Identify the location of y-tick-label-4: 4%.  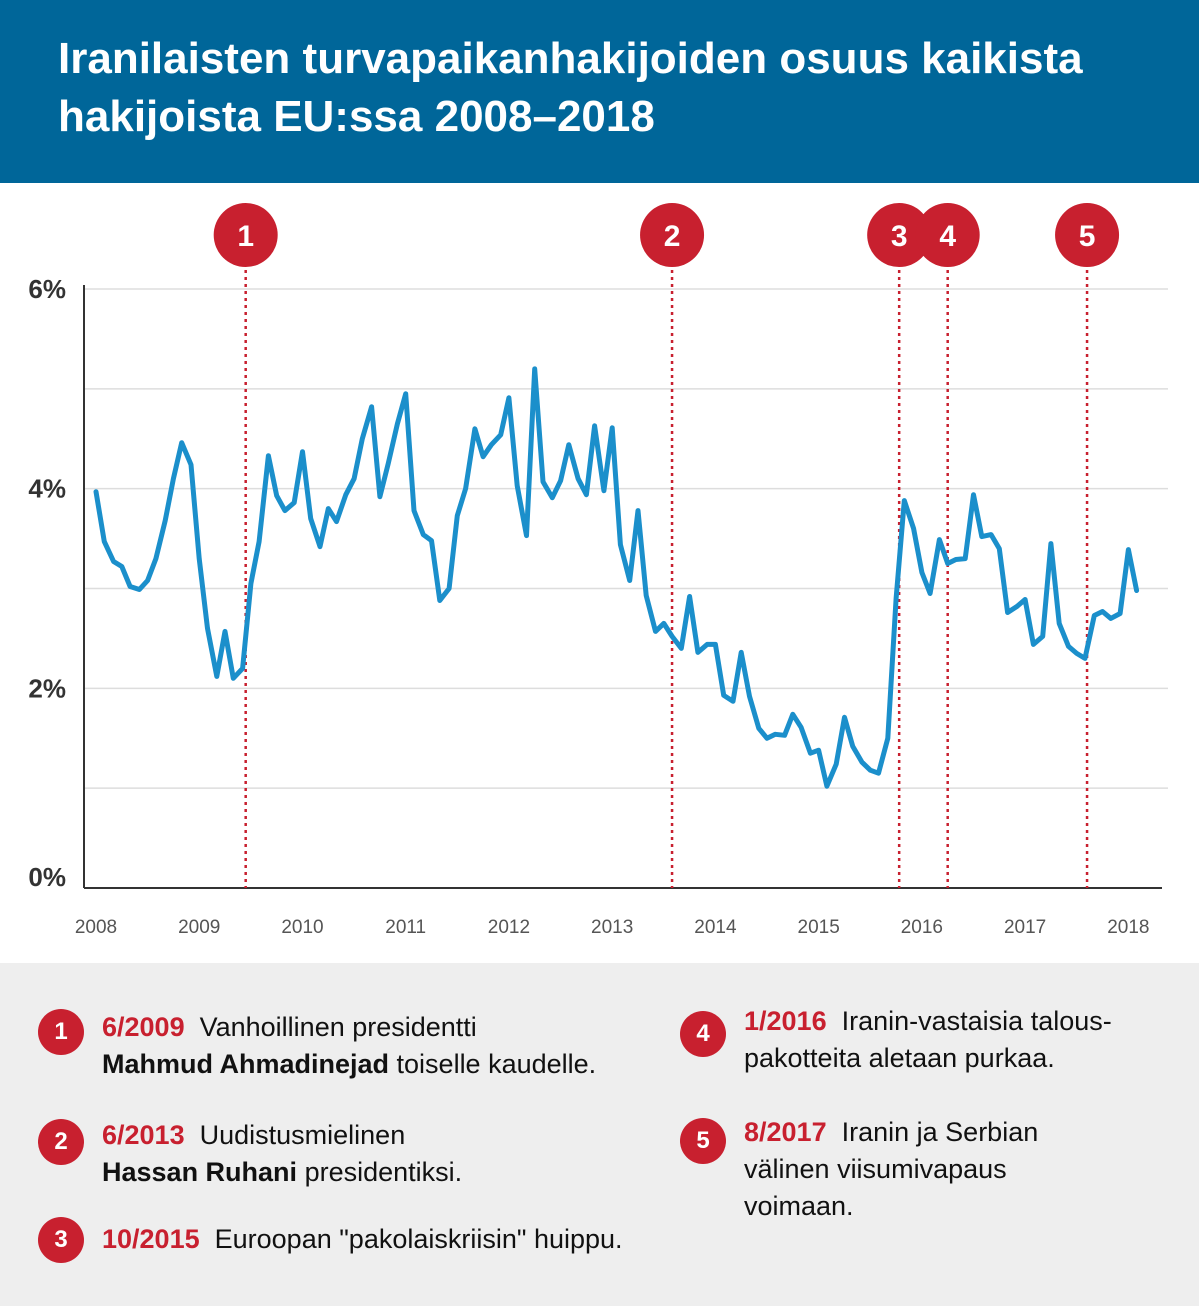
(47, 489).